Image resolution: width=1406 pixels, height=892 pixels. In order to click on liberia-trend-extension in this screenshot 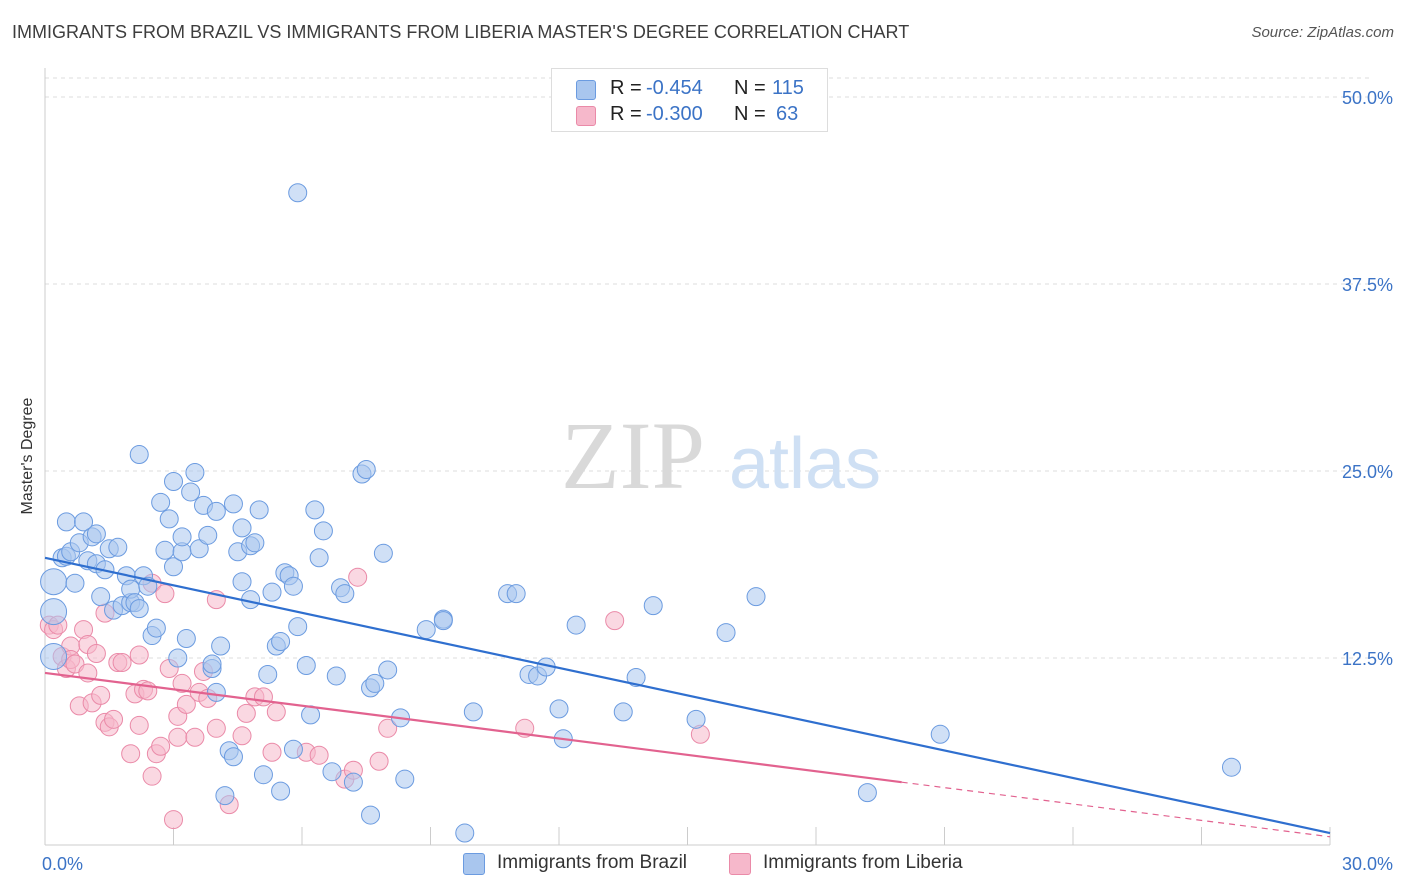, I will do `click(1116, 809)`.